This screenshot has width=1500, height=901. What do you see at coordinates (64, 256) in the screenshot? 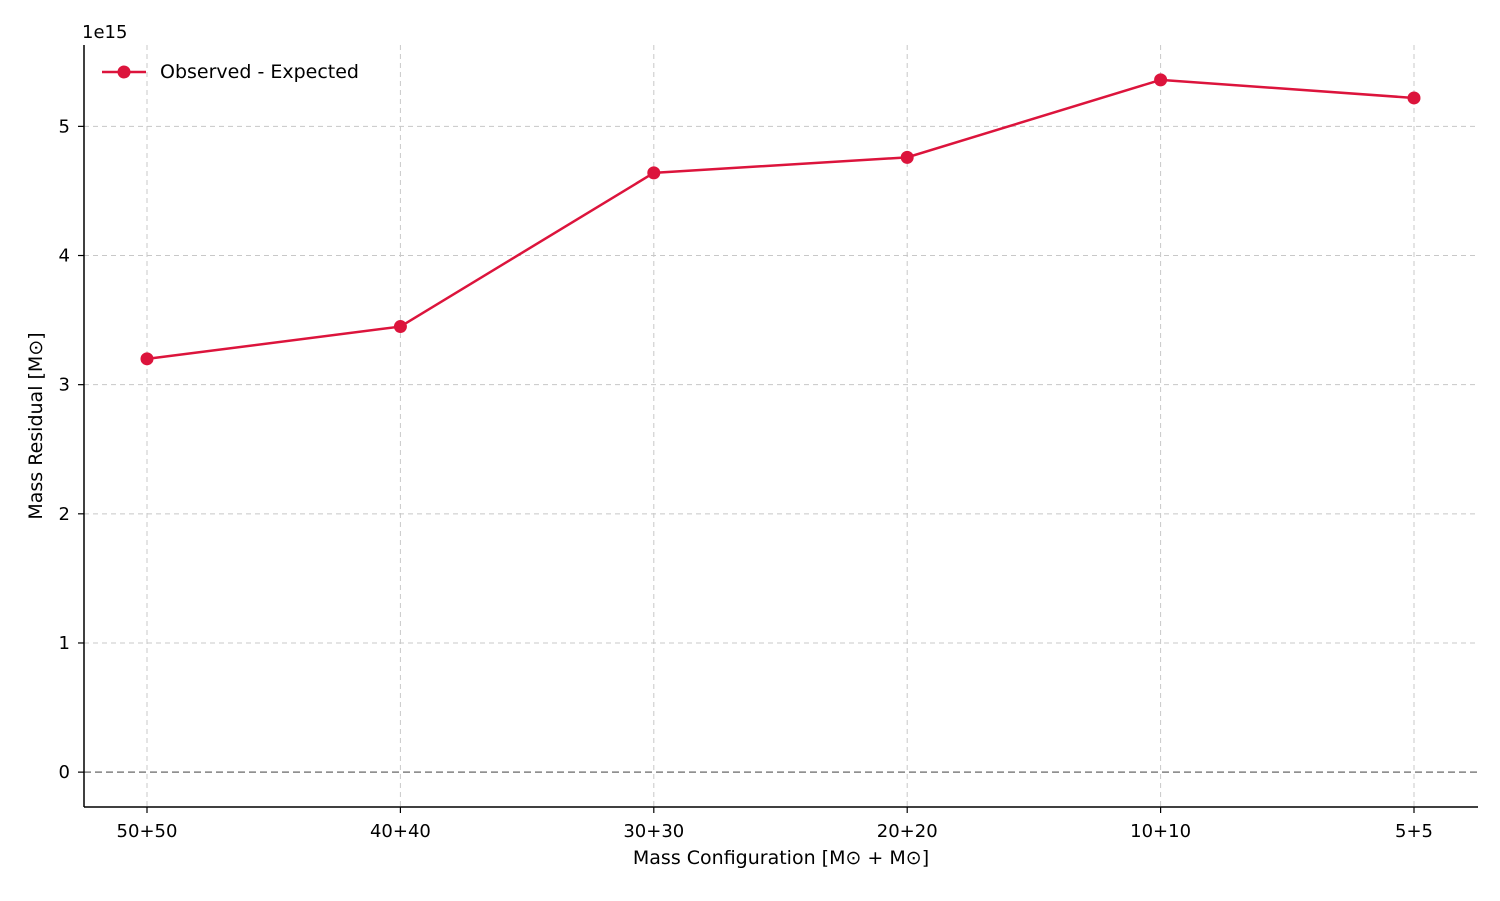
I see `y-tick-label: 4` at bounding box center [64, 256].